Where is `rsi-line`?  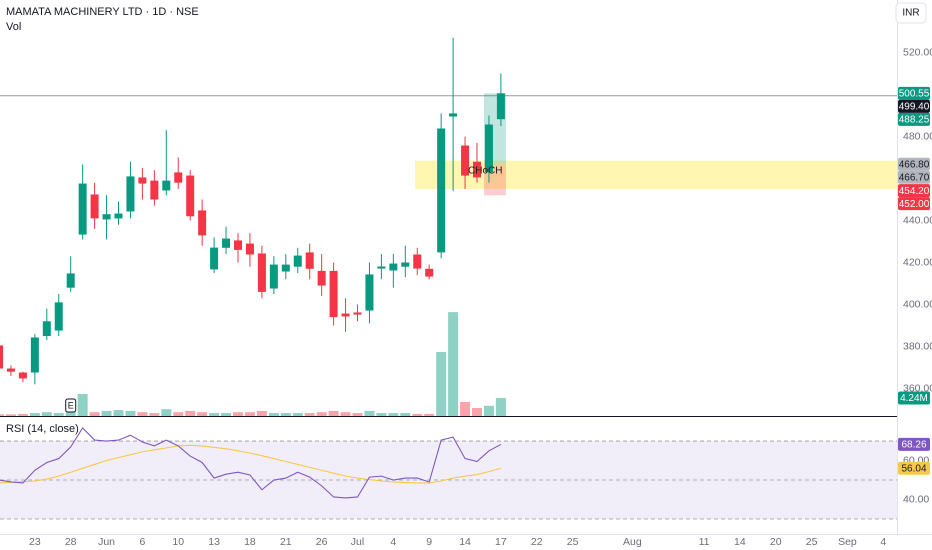 rsi-line is located at coordinates (251, 463).